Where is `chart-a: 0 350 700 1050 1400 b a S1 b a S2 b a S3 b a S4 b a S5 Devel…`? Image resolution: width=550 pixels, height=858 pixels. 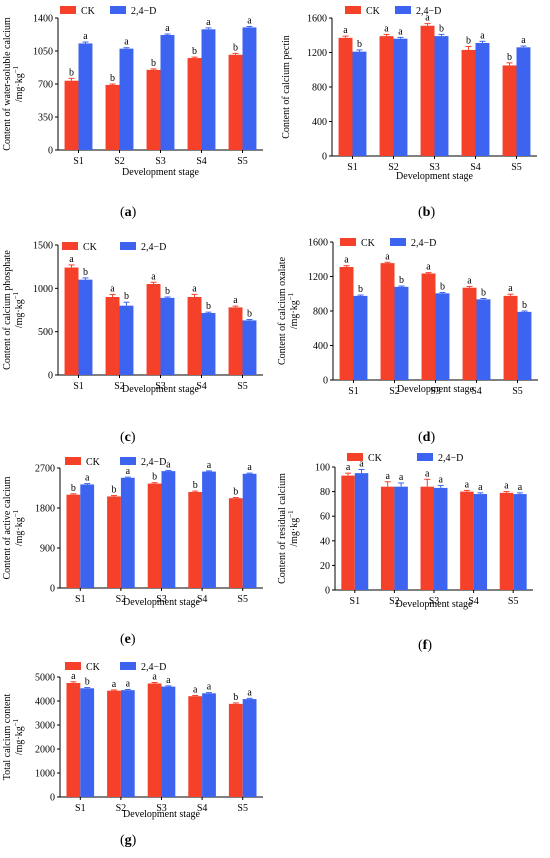 chart-a: 0 350 700 1050 1400 b a S1 b a S2 b a S3 b a S4 b a S5 Devel… is located at coordinates (132, 92).